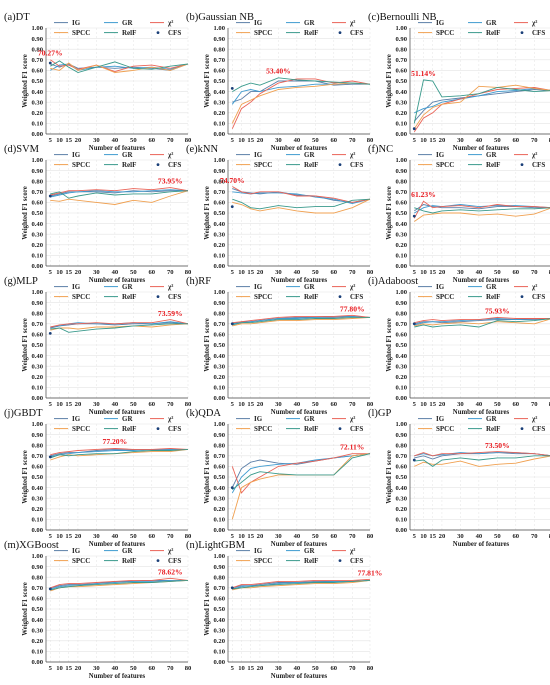 The height and width of the screenshot is (685, 550). What do you see at coordinates (170, 572) in the screenshot?
I see `best-score-label: 78.62%` at bounding box center [170, 572].